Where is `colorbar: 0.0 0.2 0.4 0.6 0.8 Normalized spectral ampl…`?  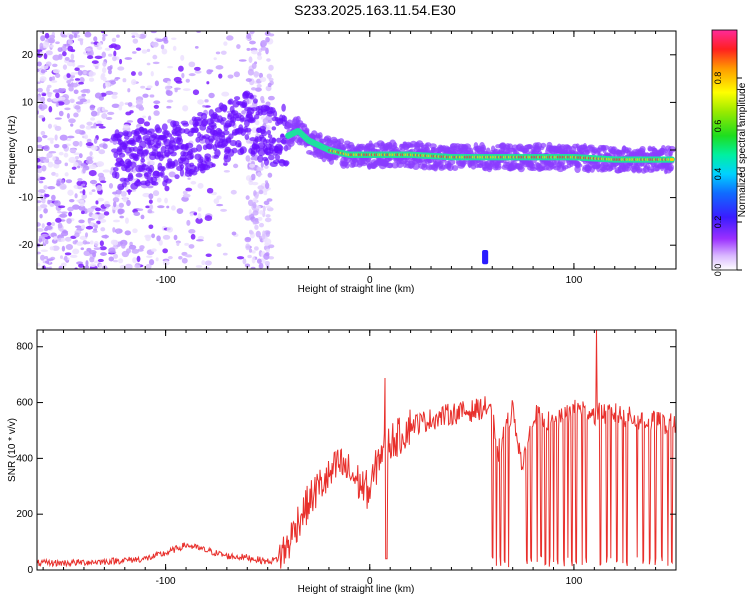 colorbar: 0.0 0.2 0.4 0.6 0.8 Normalized spectral ampl… is located at coordinates (729, 152).